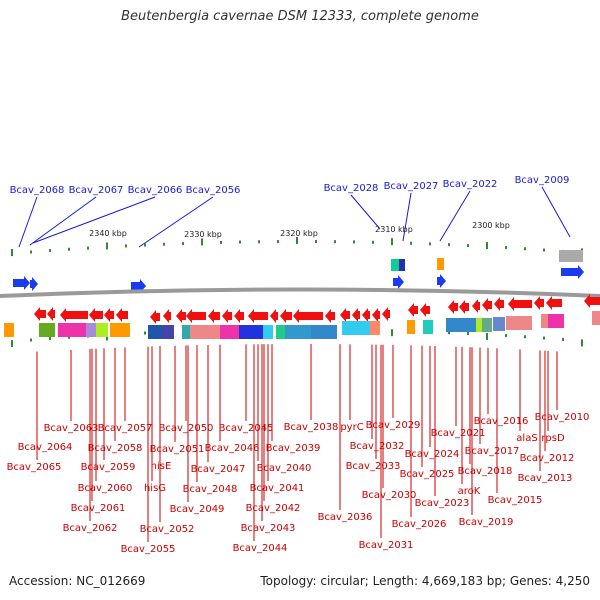  I want to click on bottom-gene-label: Bcav_2055, so click(148, 549).